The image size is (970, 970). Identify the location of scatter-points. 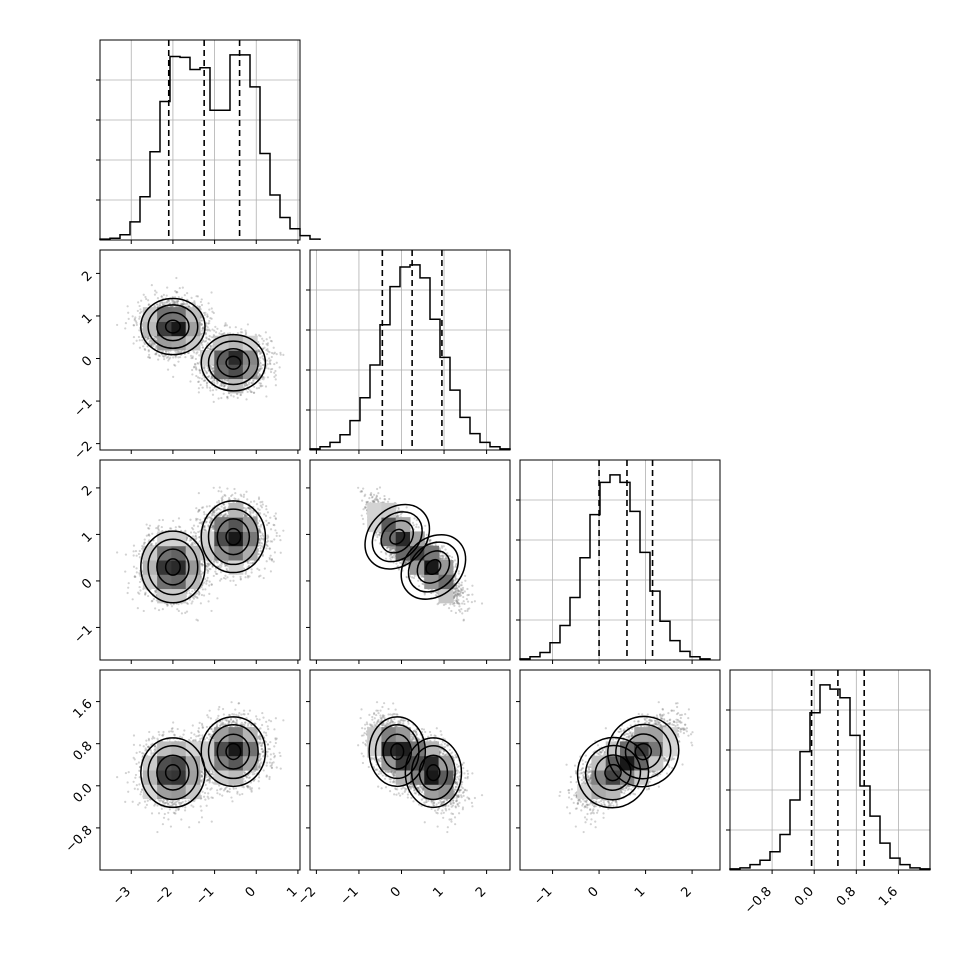
(200, 554).